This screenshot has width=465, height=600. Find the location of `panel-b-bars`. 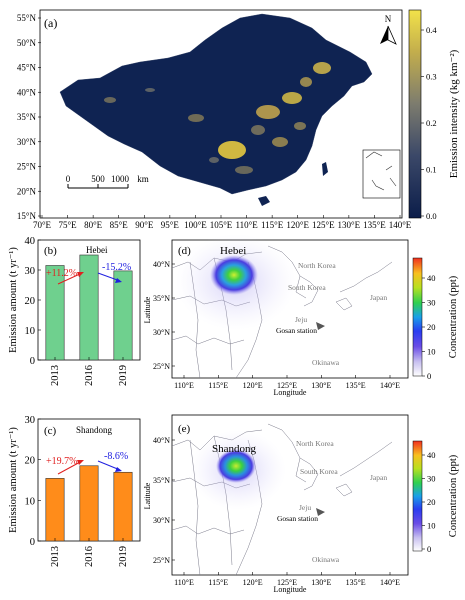

panel-b-bars is located at coordinates (89, 307).